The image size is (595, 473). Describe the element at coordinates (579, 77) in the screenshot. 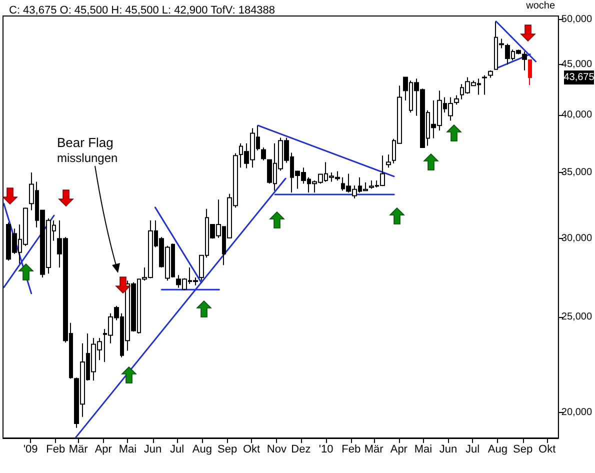

I see `text: 43,675` at that location.